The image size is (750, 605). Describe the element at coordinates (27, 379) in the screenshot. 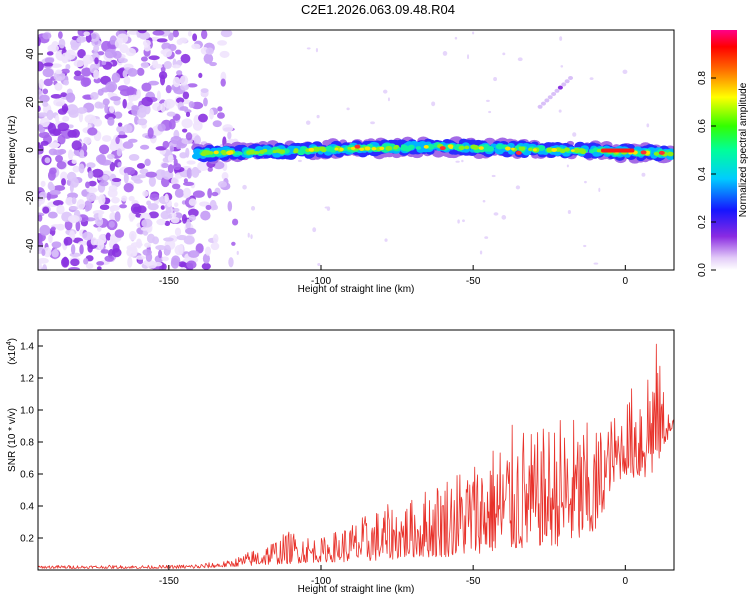

I see `snr-y-tick-label: 1.2` at that location.